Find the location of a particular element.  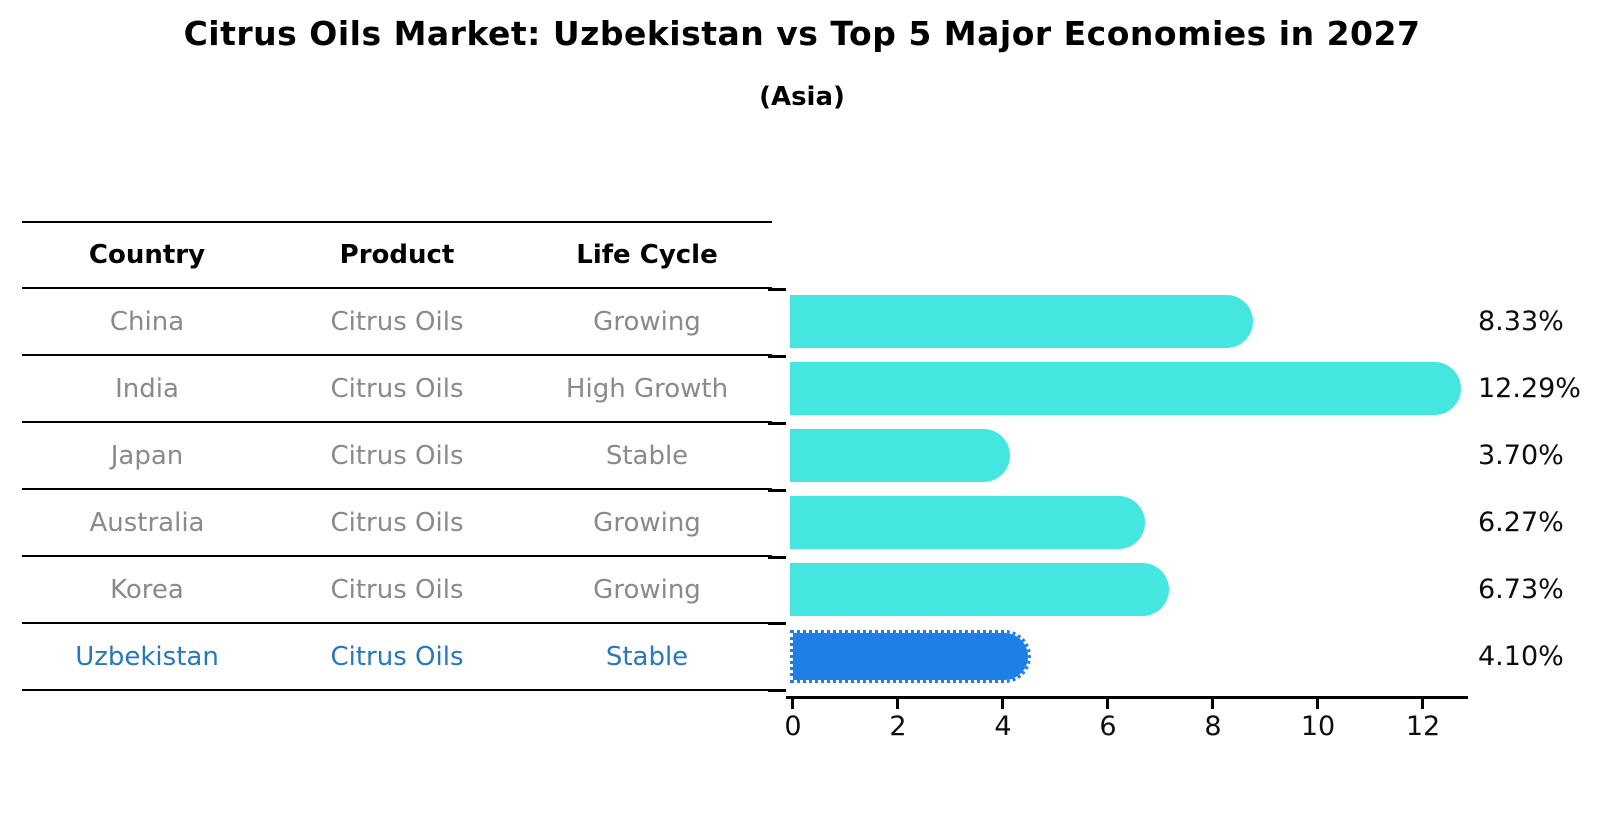

table-row-japan: Japan Citrus Oils Stable is located at coordinates (397, 455).